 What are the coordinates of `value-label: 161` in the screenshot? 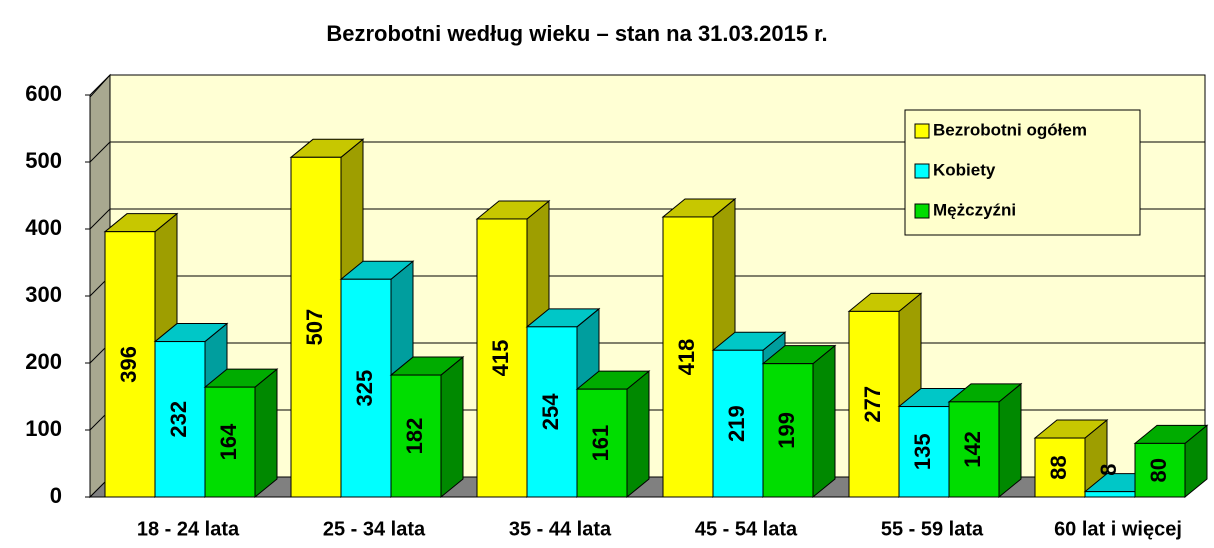 It's located at (600, 443).